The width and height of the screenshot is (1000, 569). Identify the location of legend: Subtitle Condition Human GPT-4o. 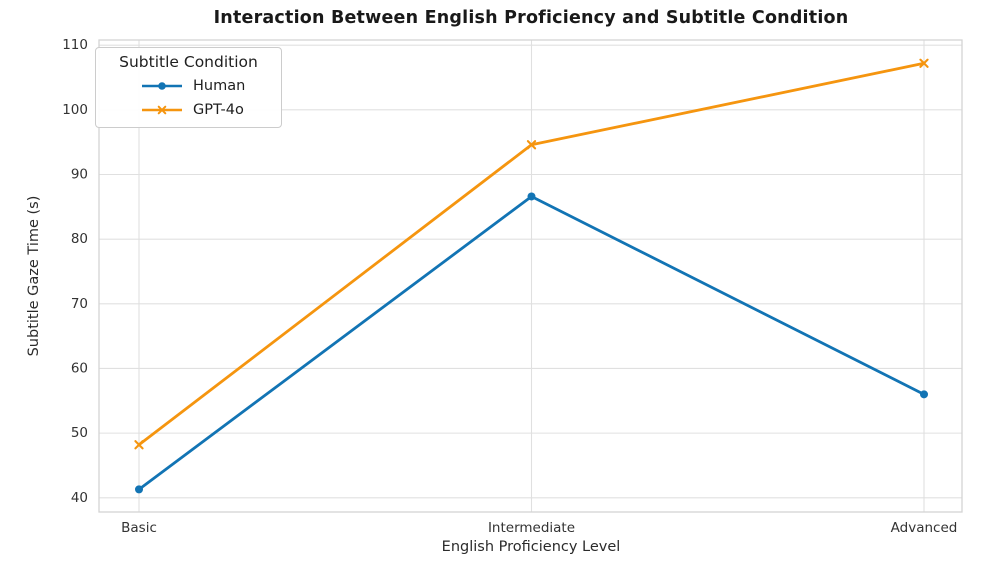
(188, 87).